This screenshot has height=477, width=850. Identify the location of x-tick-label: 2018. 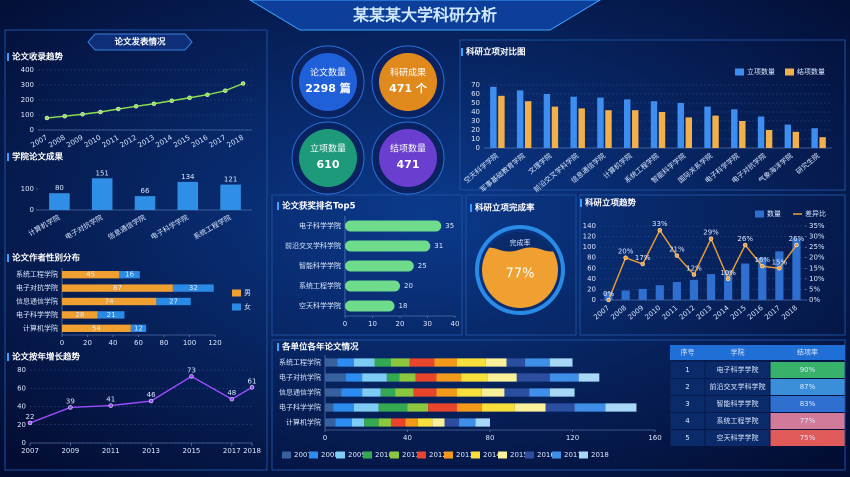
(252, 451).